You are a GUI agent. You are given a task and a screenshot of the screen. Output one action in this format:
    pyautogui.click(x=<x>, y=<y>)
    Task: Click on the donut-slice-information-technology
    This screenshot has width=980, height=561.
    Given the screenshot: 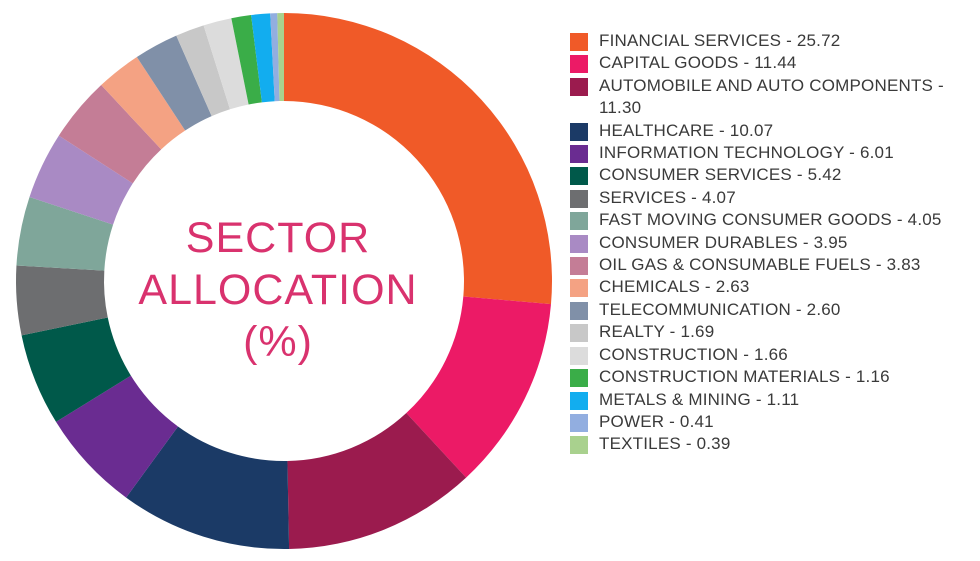 What is the action you would take?
    pyautogui.click(x=117, y=436)
    